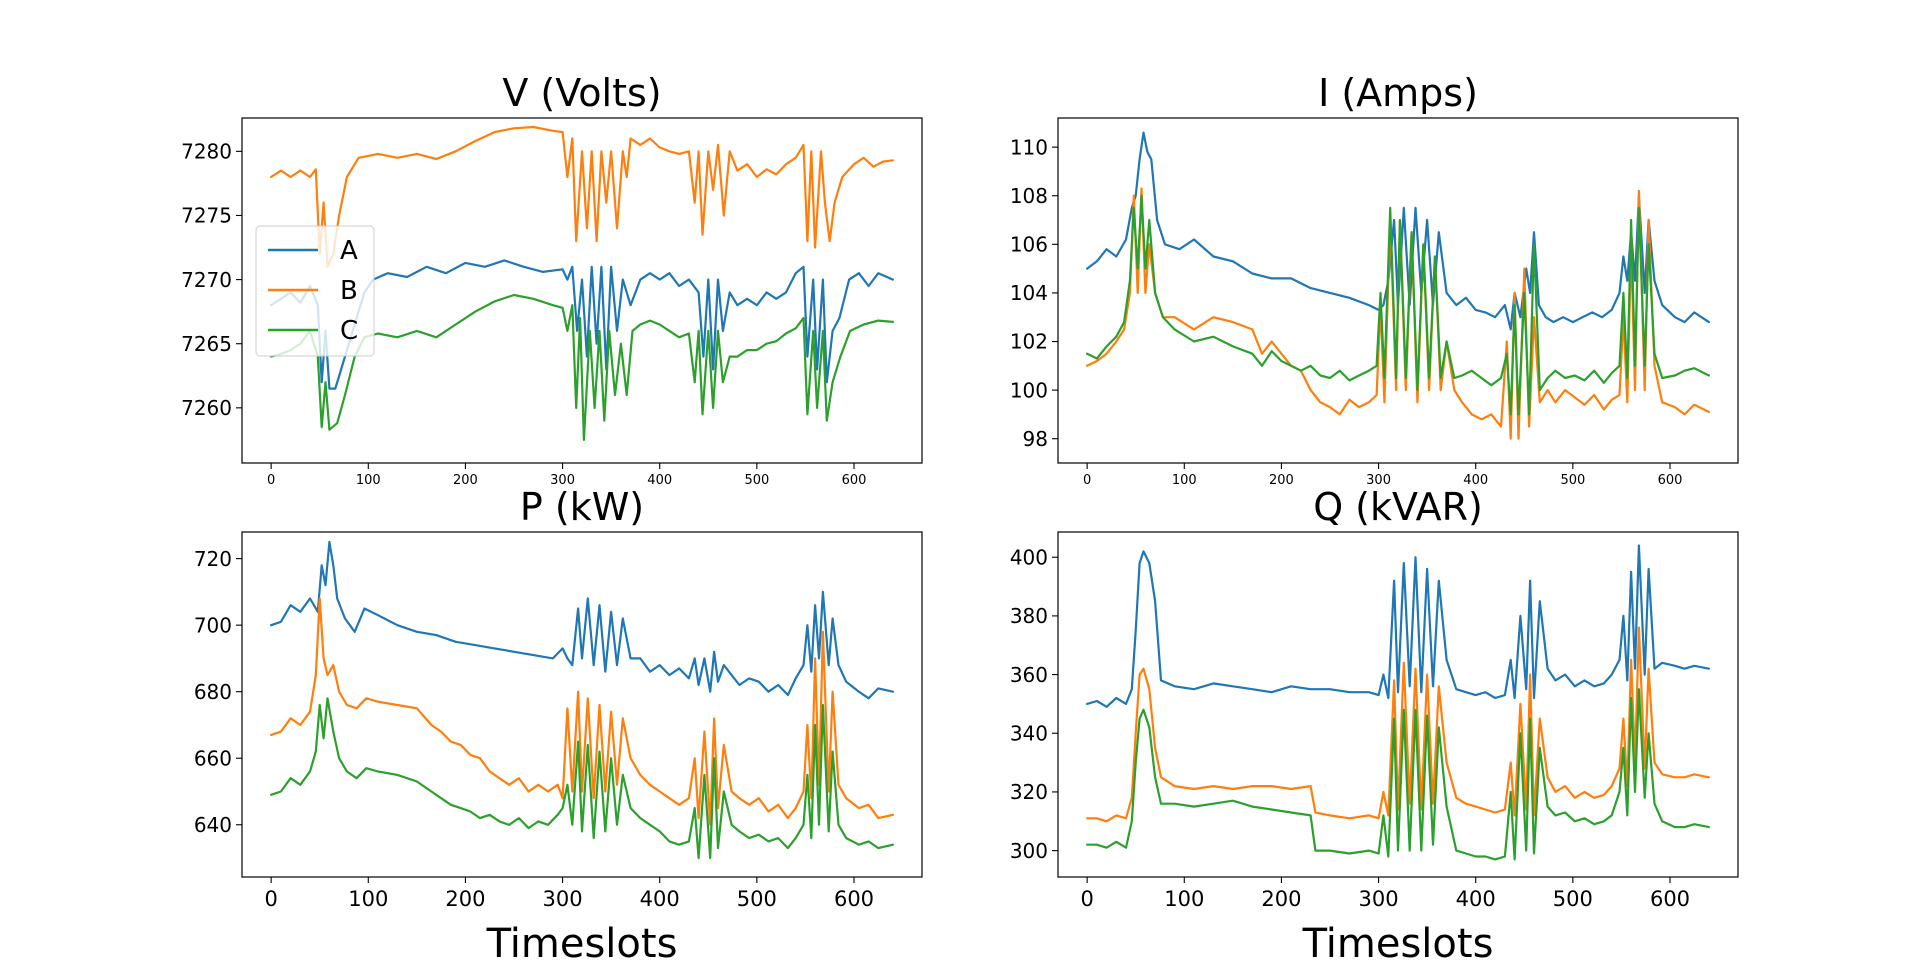 The width and height of the screenshot is (1920, 978). What do you see at coordinates (1029, 733) in the screenshot?
I see `y-tick-label: 340` at bounding box center [1029, 733].